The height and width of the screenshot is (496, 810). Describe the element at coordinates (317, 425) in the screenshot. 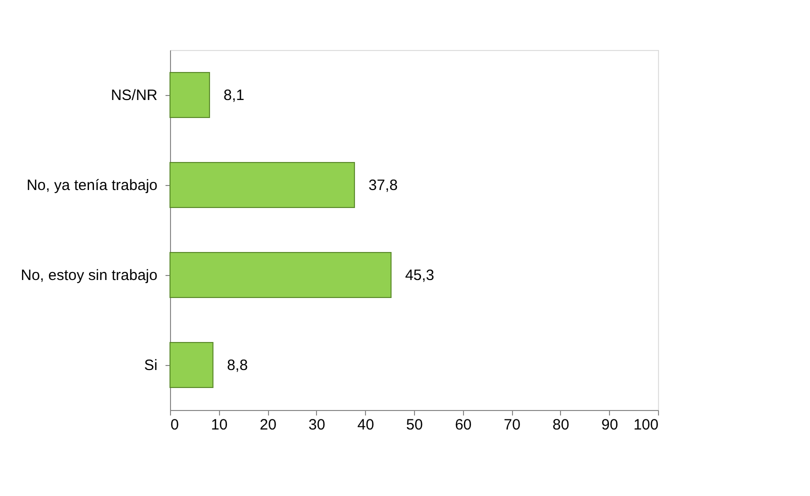

I see `x-tick-label: 30` at that location.